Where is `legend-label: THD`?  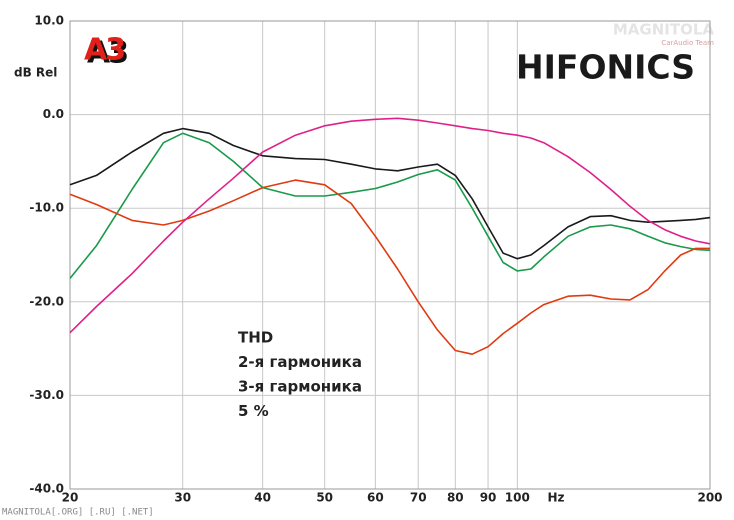
legend-label: THD is located at coordinates (255, 338).